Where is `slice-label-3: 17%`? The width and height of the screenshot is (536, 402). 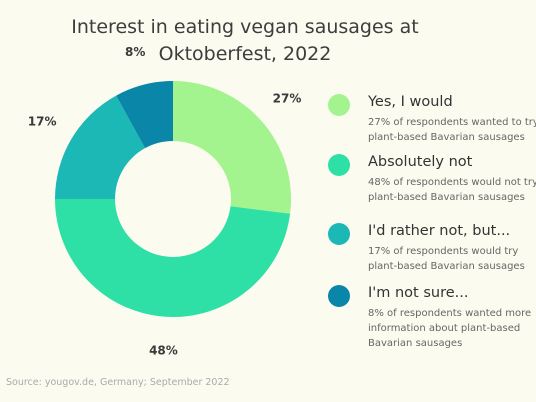
slice-label-3: 17% is located at coordinates (42, 122).